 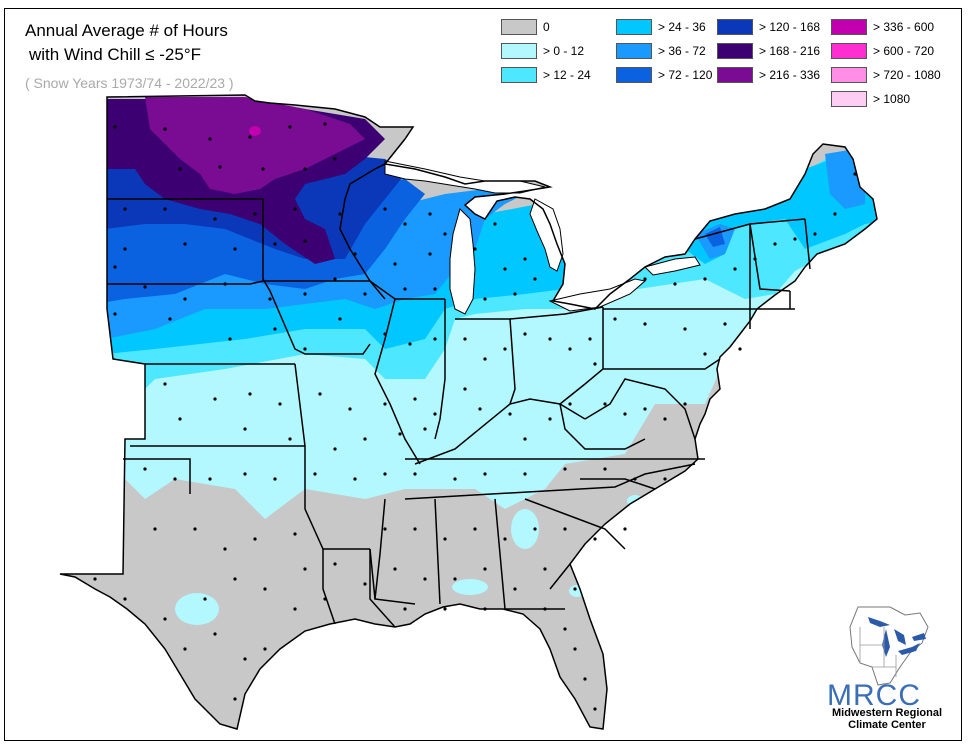 I want to click on legend-label: > 168 - 216, so click(x=790, y=51).